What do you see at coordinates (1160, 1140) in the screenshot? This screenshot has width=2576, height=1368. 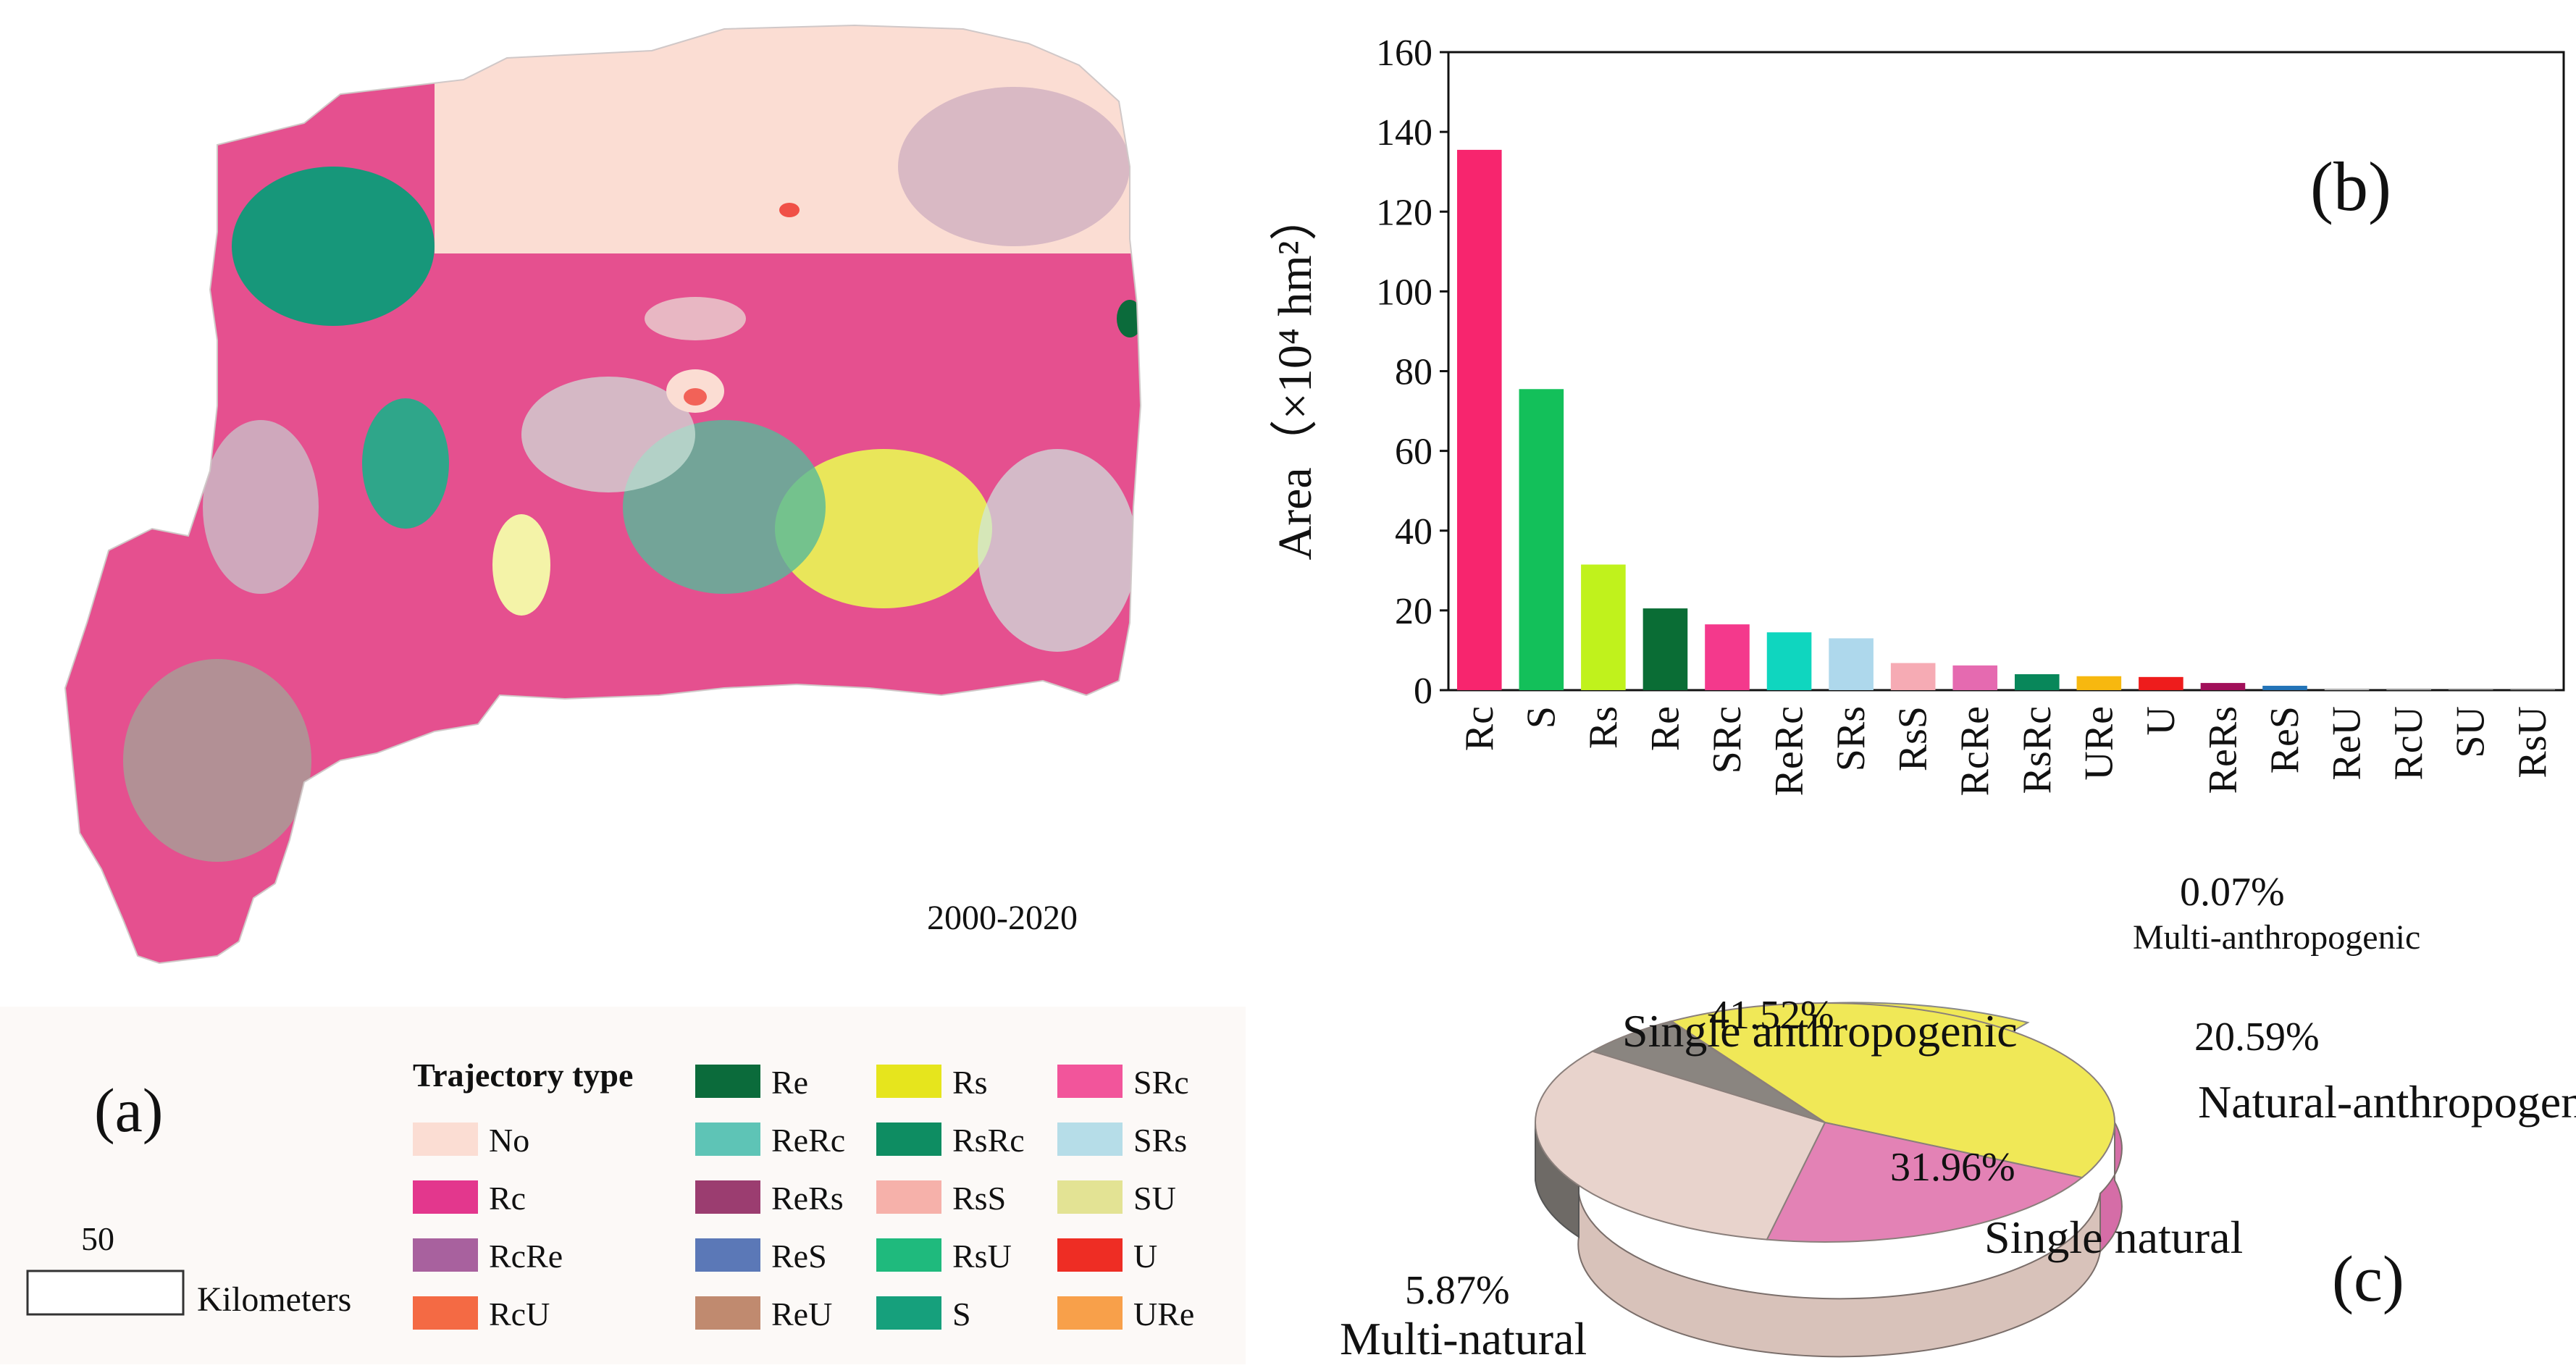 I see `legend-label-srs: SRs` at bounding box center [1160, 1140].